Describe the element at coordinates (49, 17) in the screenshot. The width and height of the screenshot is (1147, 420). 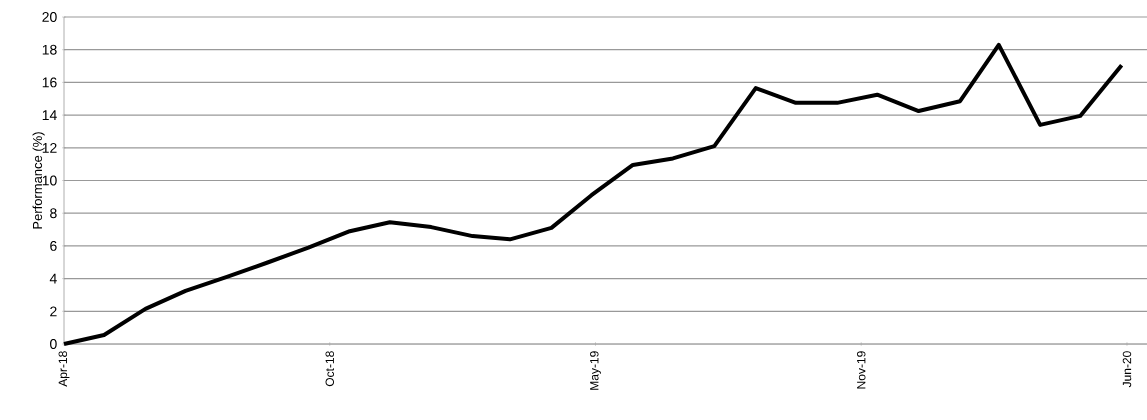
I see `y-tick-label: 20` at that location.